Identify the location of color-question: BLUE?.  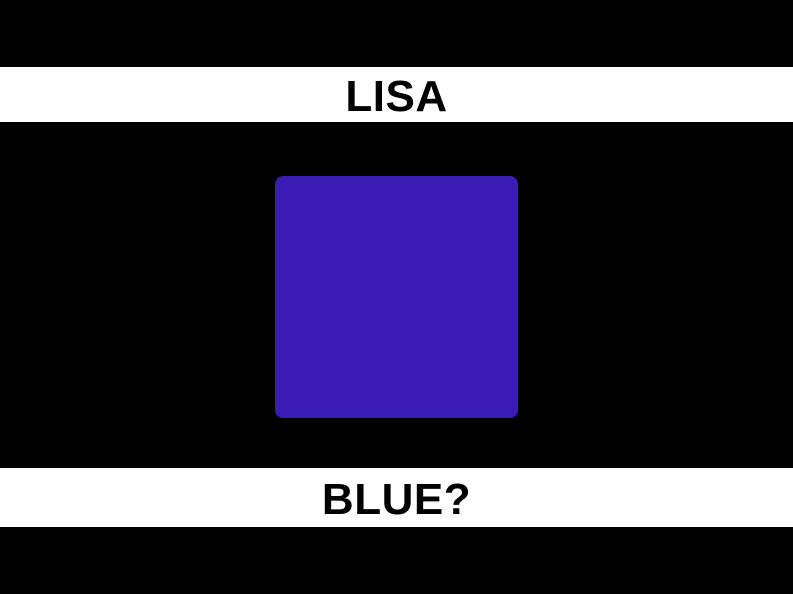
(396, 499).